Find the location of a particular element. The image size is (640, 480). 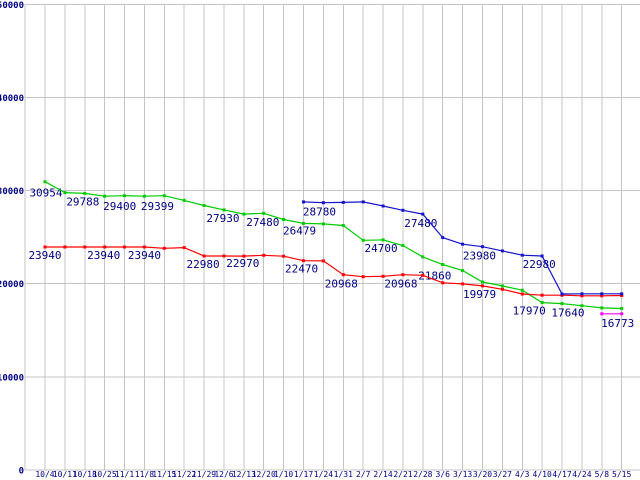

svg-text: 3/6 is located at coordinates (442, 474).